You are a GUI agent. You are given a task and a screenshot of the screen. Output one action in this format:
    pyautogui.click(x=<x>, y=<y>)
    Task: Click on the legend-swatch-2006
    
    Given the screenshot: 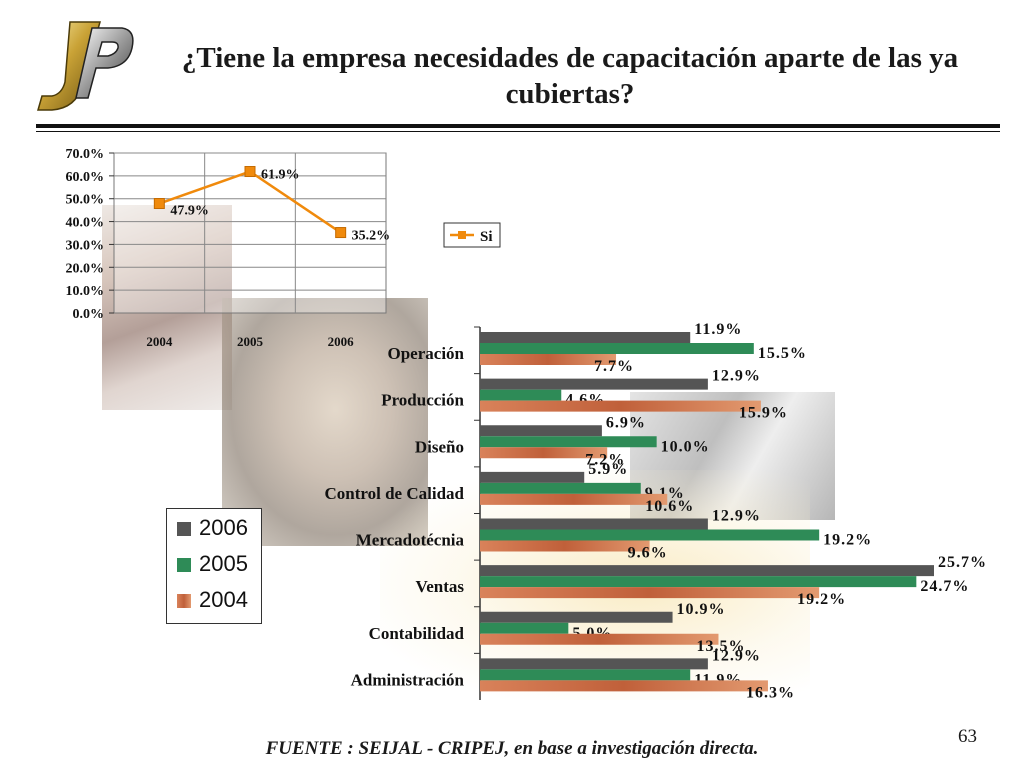 What is the action you would take?
    pyautogui.click(x=184, y=529)
    